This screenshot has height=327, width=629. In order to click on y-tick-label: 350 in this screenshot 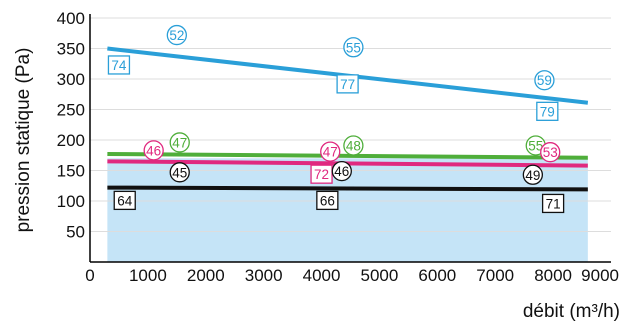, I will do `click(71, 49)`.